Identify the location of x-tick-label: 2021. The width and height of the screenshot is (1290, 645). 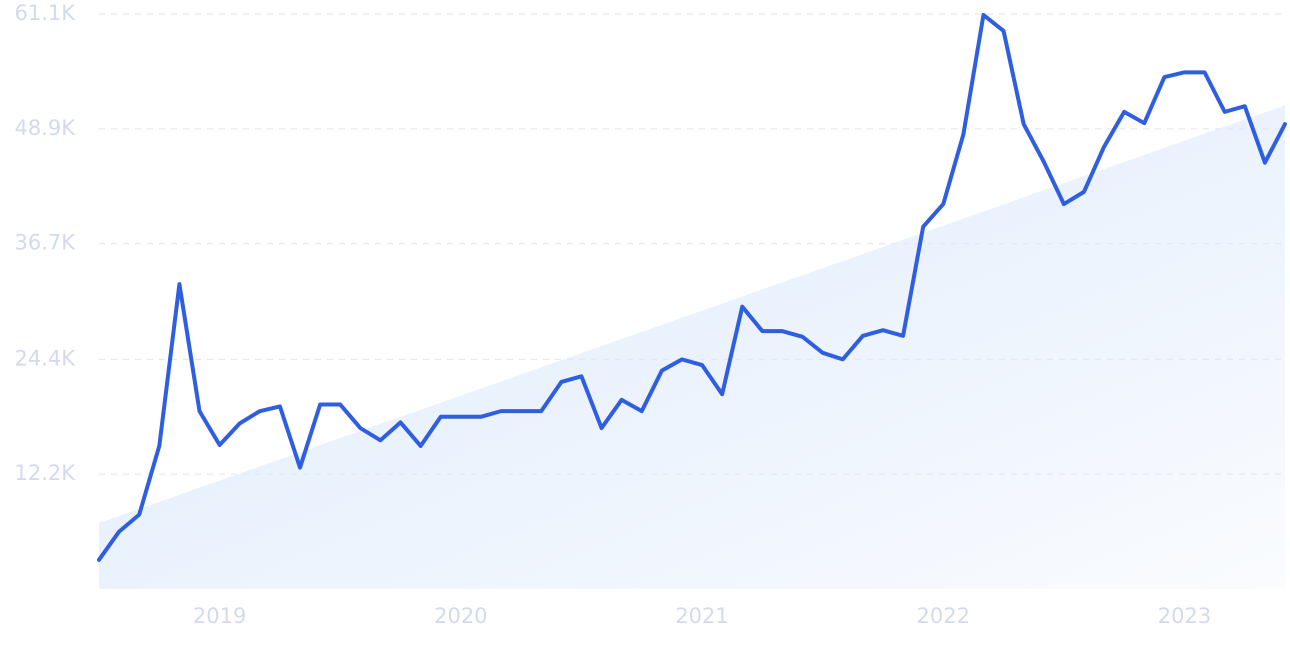
(701, 616).